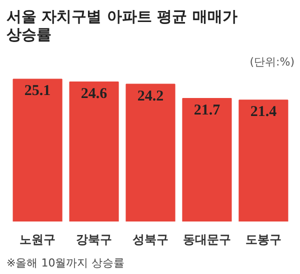 Image resolution: width=300 pixels, height=274 pixels. What do you see at coordinates (94, 239) in the screenshot?
I see `x-tick-label: 강북구` at bounding box center [94, 239].